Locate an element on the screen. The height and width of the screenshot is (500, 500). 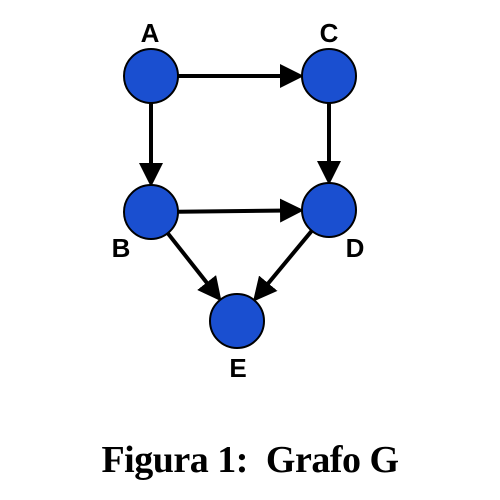
node-d is located at coordinates (329, 210).